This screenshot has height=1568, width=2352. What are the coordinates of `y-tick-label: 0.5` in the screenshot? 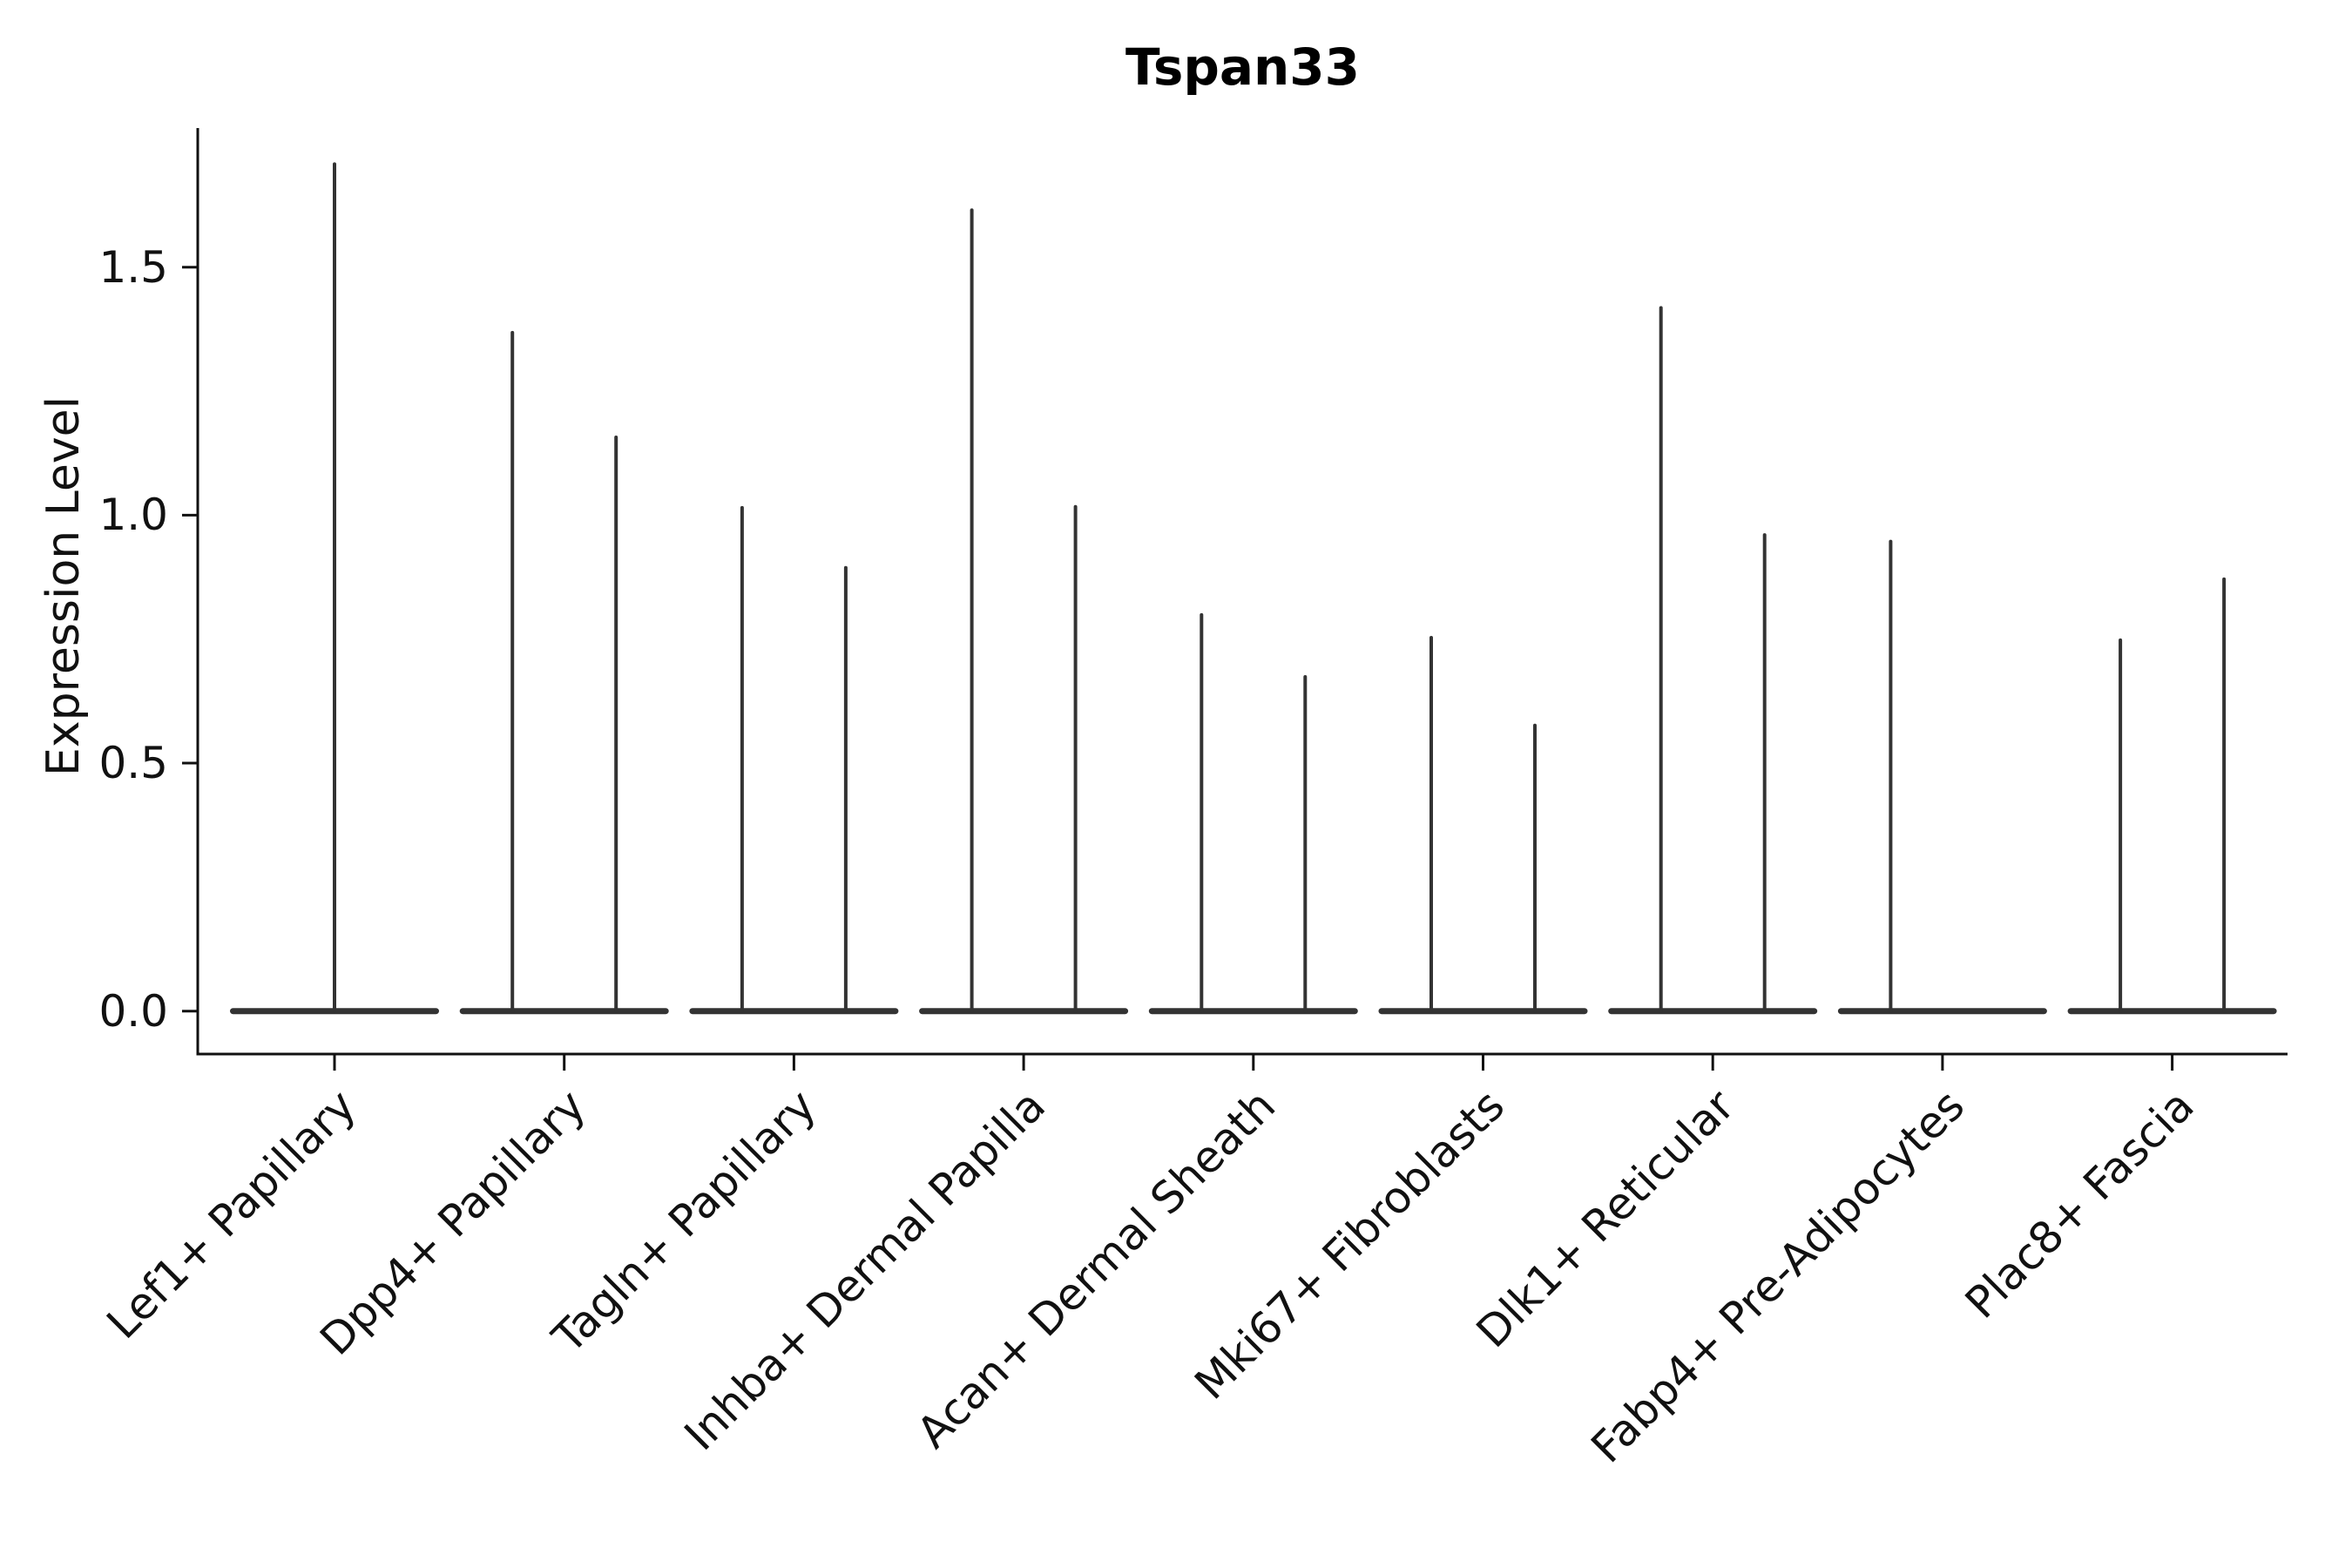 It's located at (133, 763).